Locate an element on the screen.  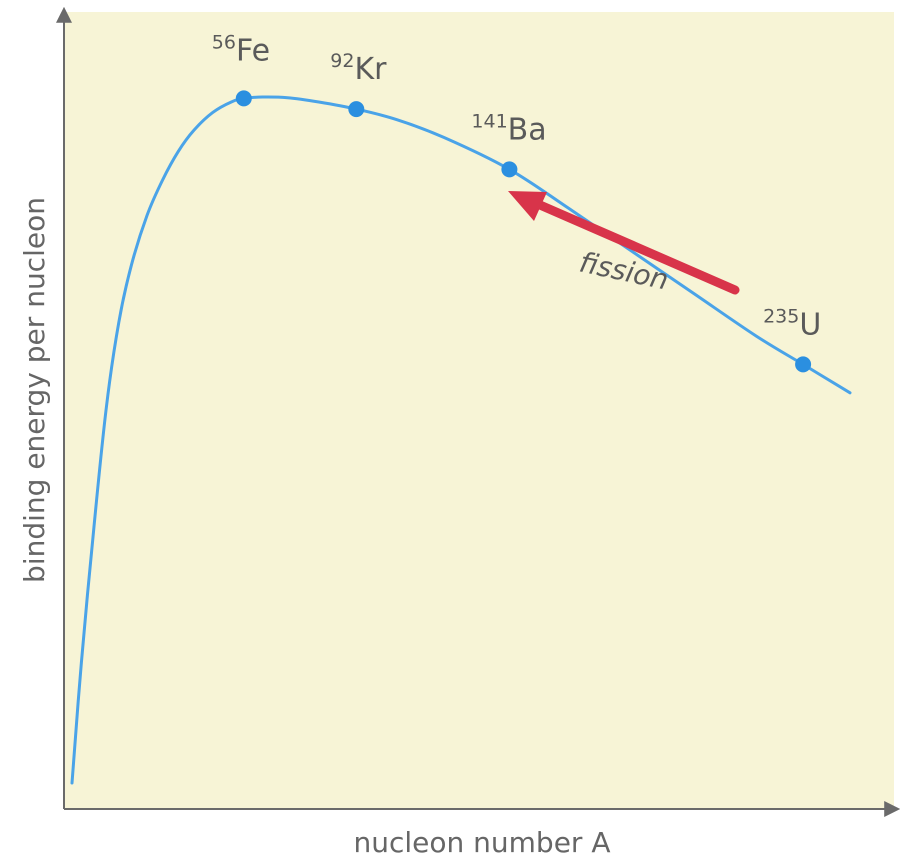
fission-arrow is located at coordinates (624, 243).